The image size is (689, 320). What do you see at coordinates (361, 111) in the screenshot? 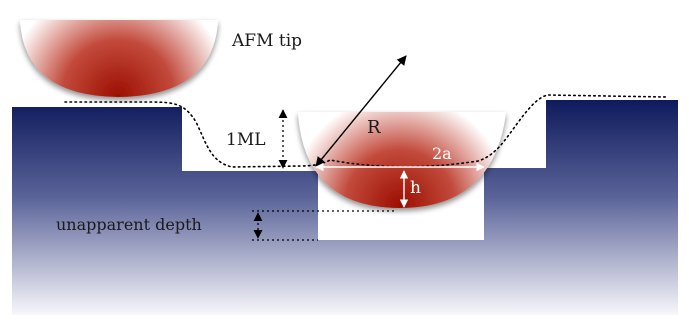
I see `radius-arrow` at bounding box center [361, 111].